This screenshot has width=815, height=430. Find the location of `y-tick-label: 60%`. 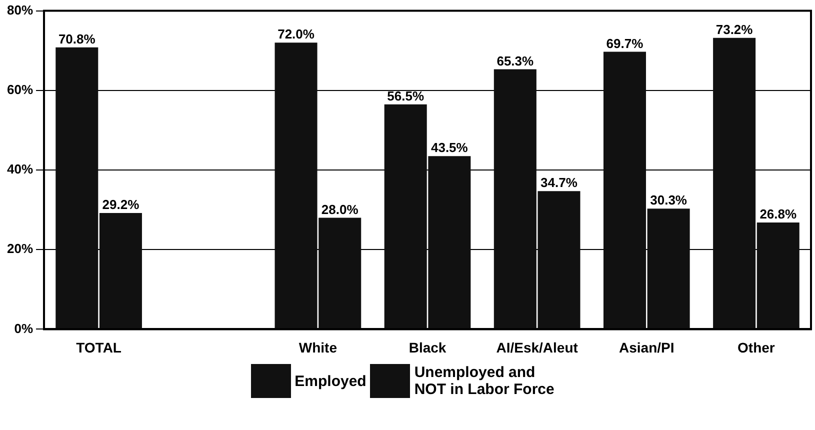

y-tick-label: 60% is located at coordinates (20, 89).